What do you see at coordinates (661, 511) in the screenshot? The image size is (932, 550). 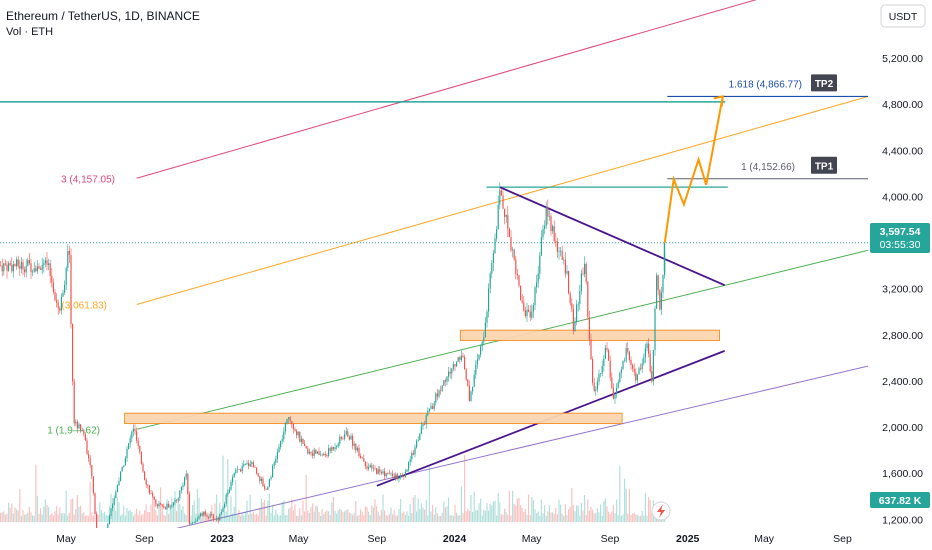 I see `lightning-icon` at bounding box center [661, 511].